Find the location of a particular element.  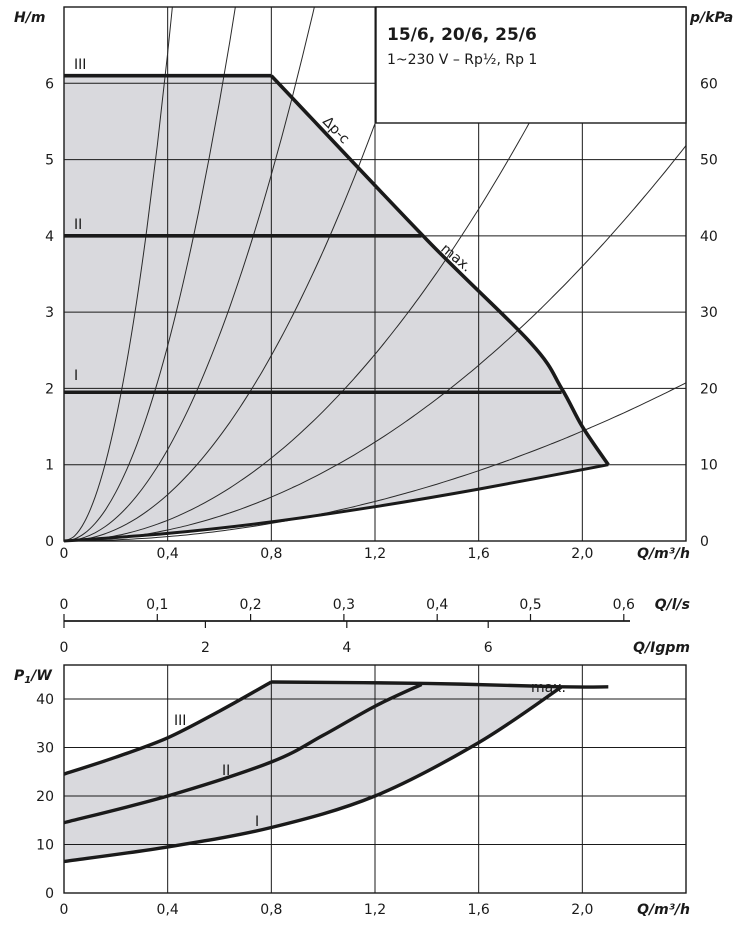

label-power-III: III is located at coordinates (180, 721).